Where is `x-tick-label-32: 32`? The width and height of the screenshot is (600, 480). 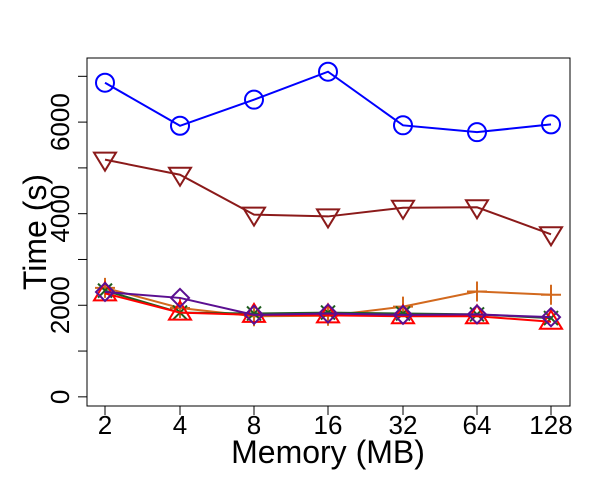 x-tick-label-32: 32 is located at coordinates (403, 425).